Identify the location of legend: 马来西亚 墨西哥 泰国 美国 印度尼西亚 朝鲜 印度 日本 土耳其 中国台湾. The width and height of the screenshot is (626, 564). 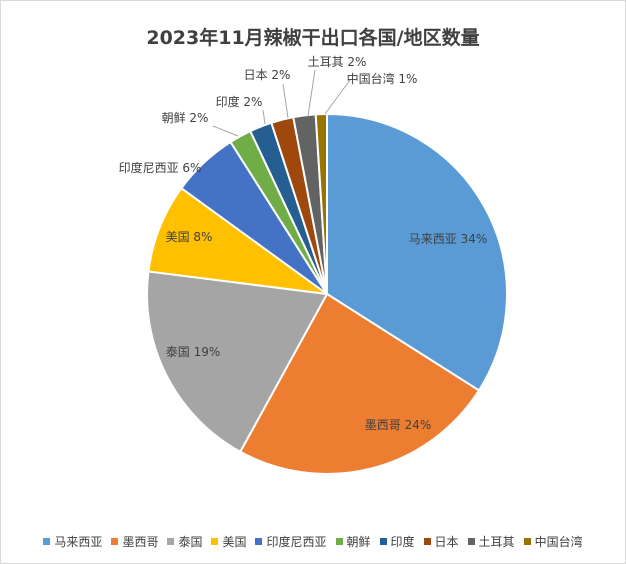
(313, 541).